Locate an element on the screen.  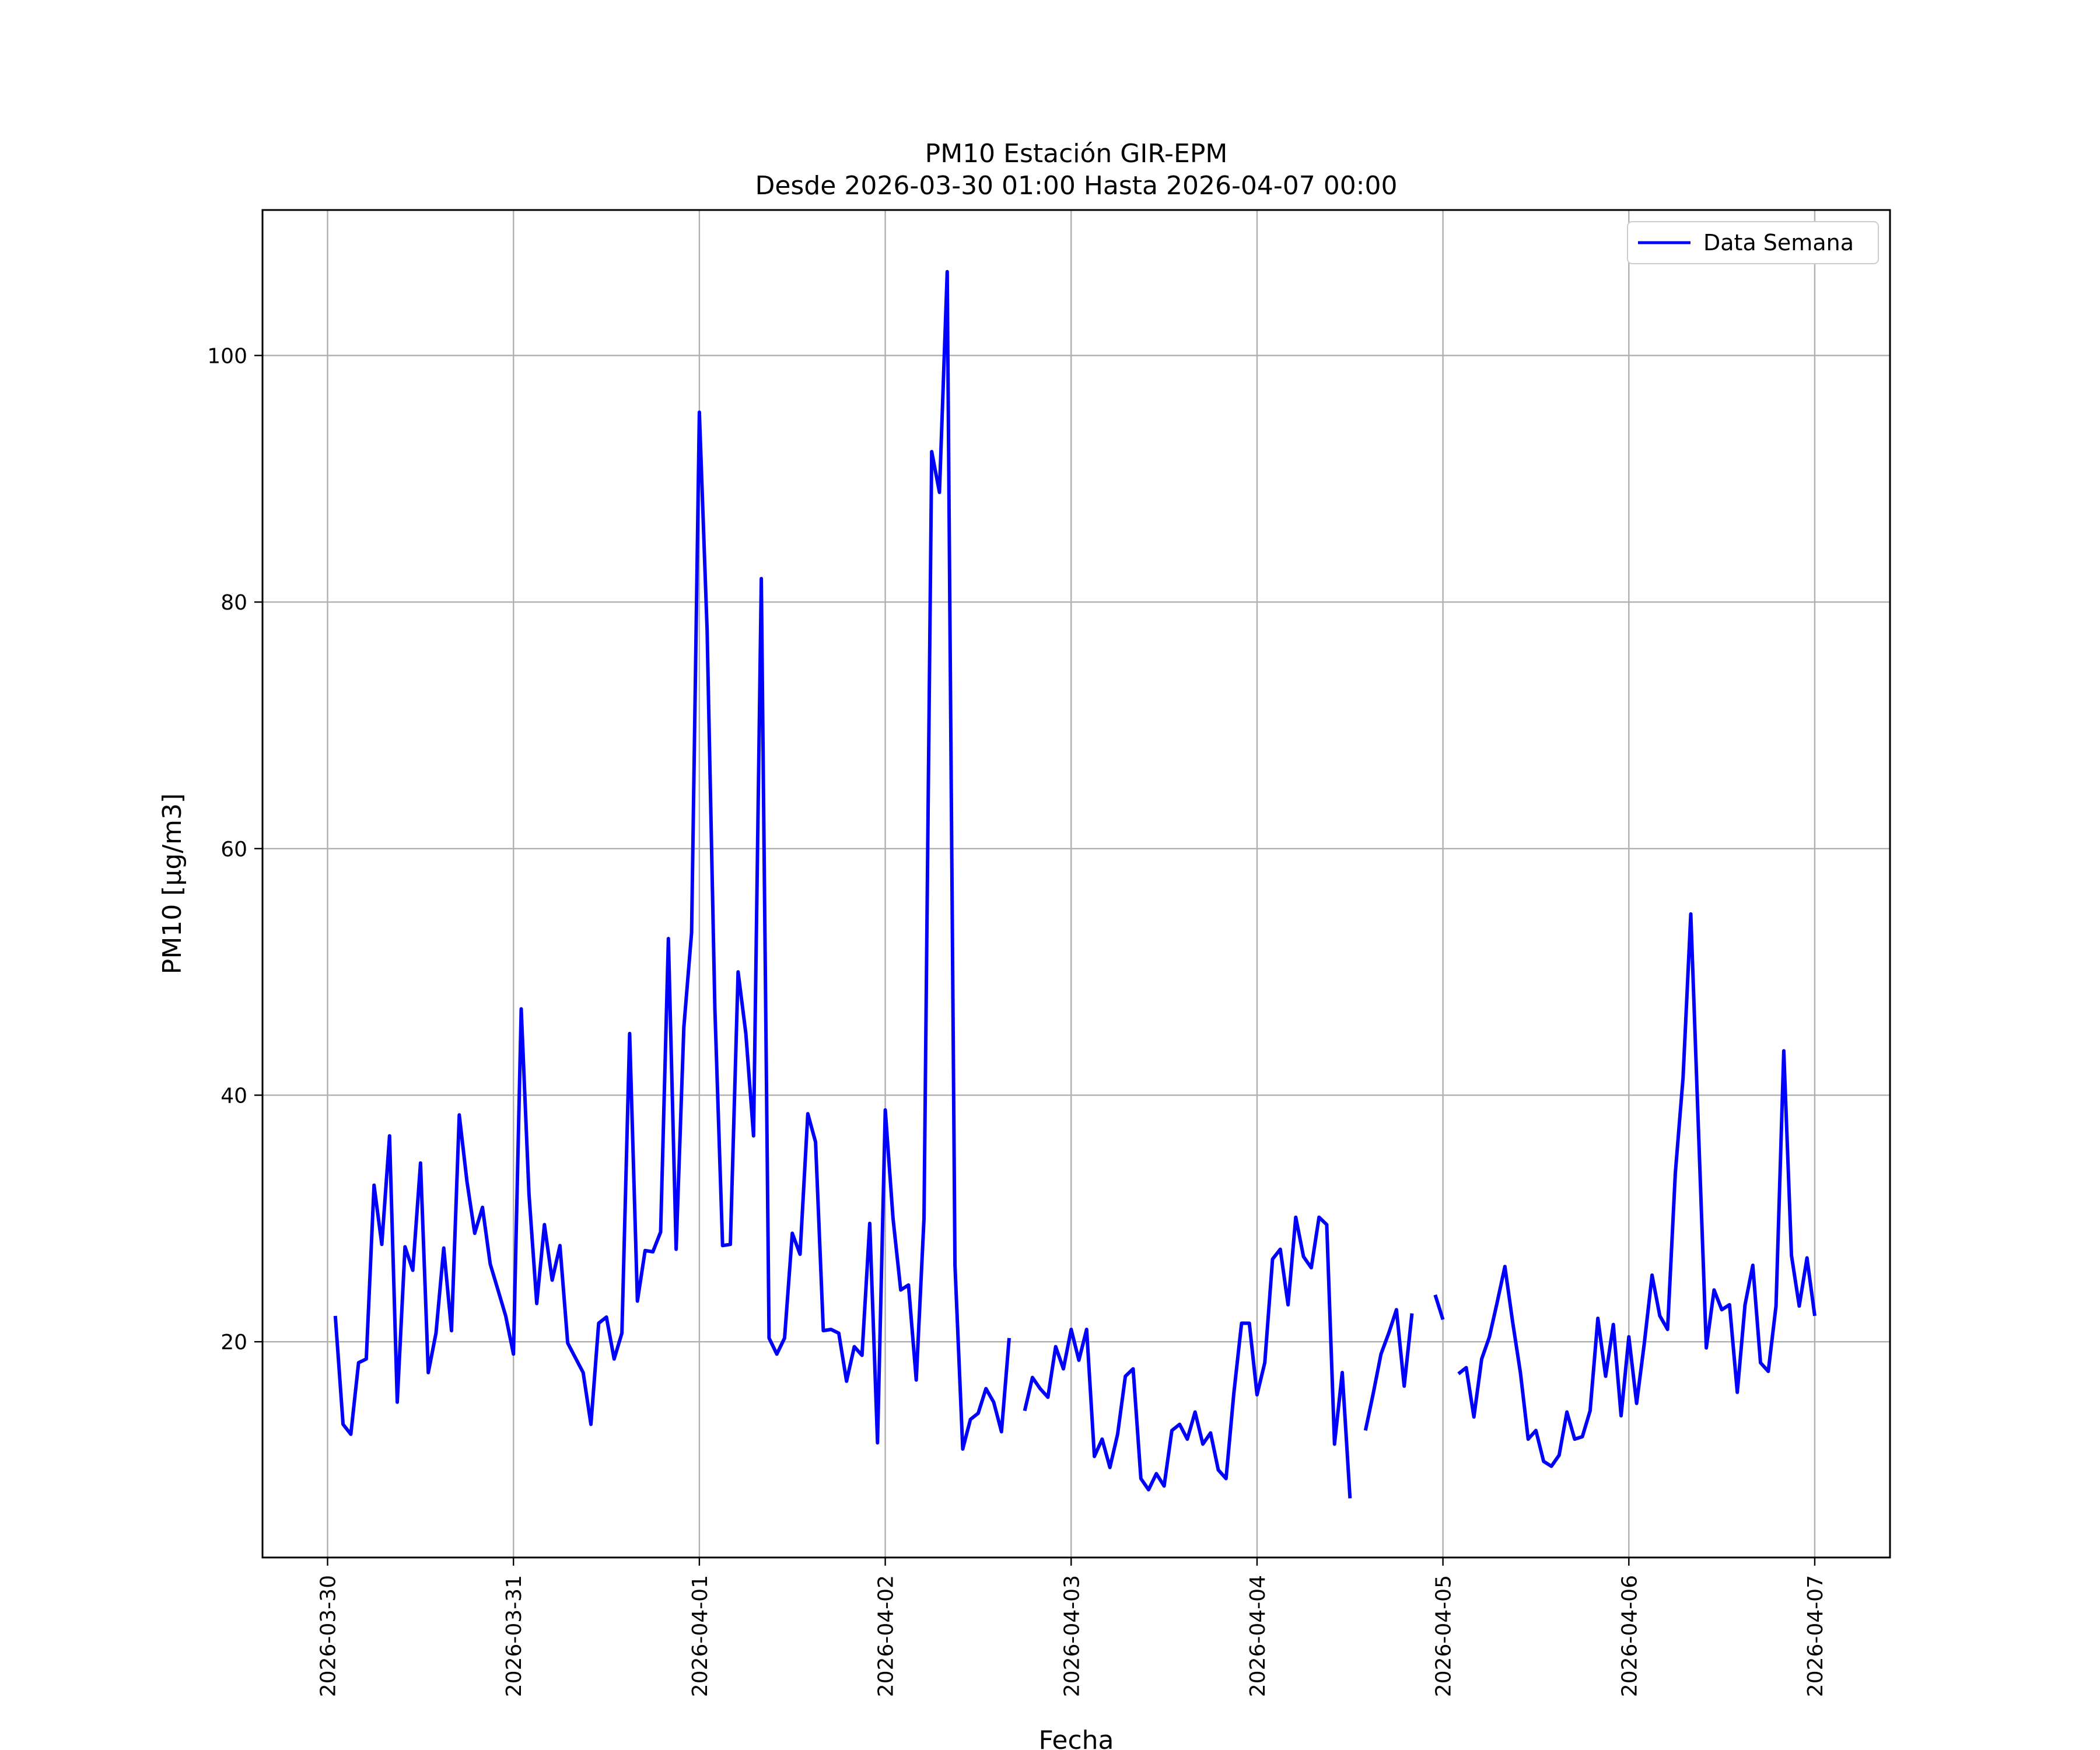
y-tick-label: 40 is located at coordinates (233, 1096).